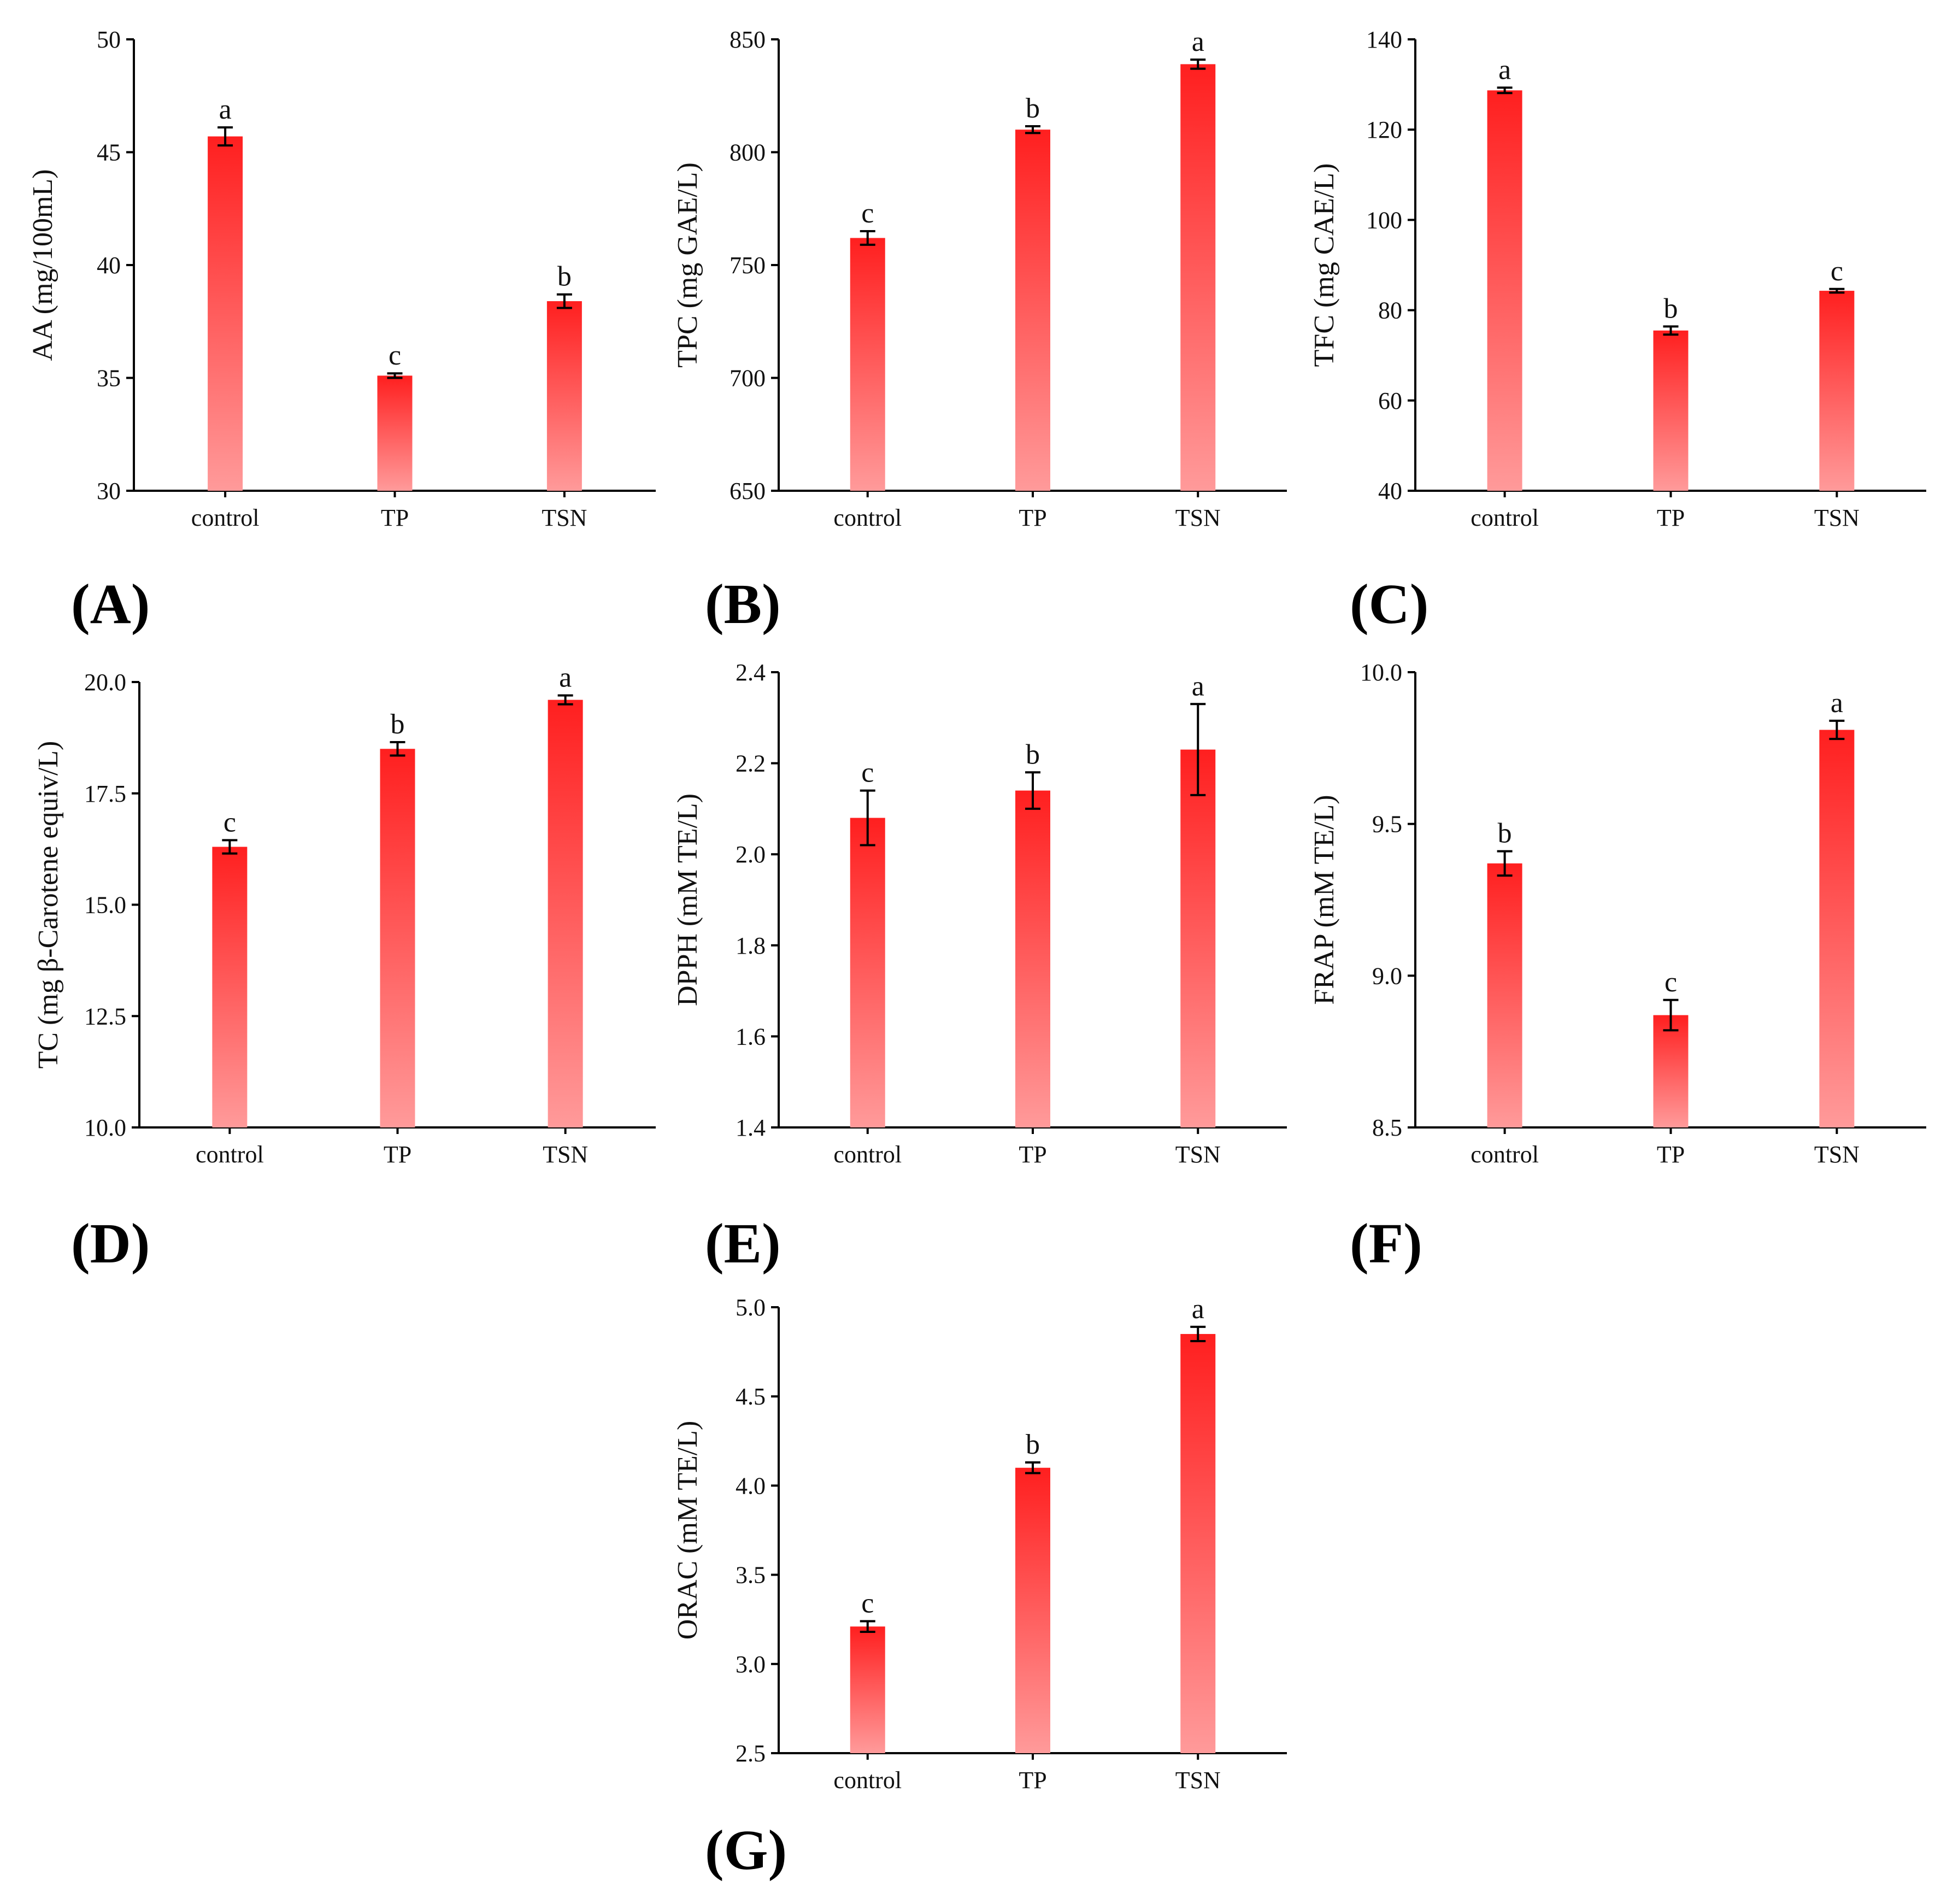 The height and width of the screenshot is (1904, 1947). What do you see at coordinates (751, 1036) in the screenshot?
I see `y-tick-label: 1.6` at bounding box center [751, 1036].